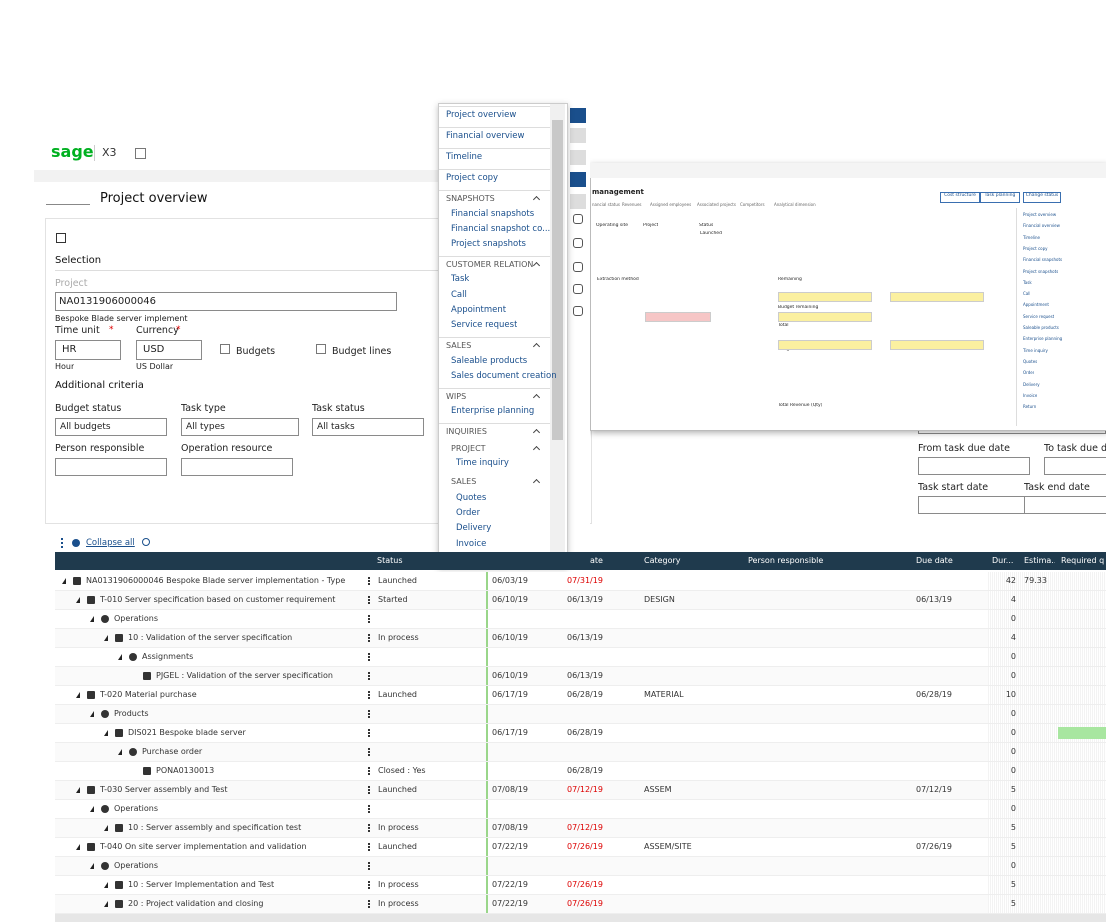  What do you see at coordinates (146, 542) in the screenshot?
I see `search-icon` at bounding box center [146, 542].